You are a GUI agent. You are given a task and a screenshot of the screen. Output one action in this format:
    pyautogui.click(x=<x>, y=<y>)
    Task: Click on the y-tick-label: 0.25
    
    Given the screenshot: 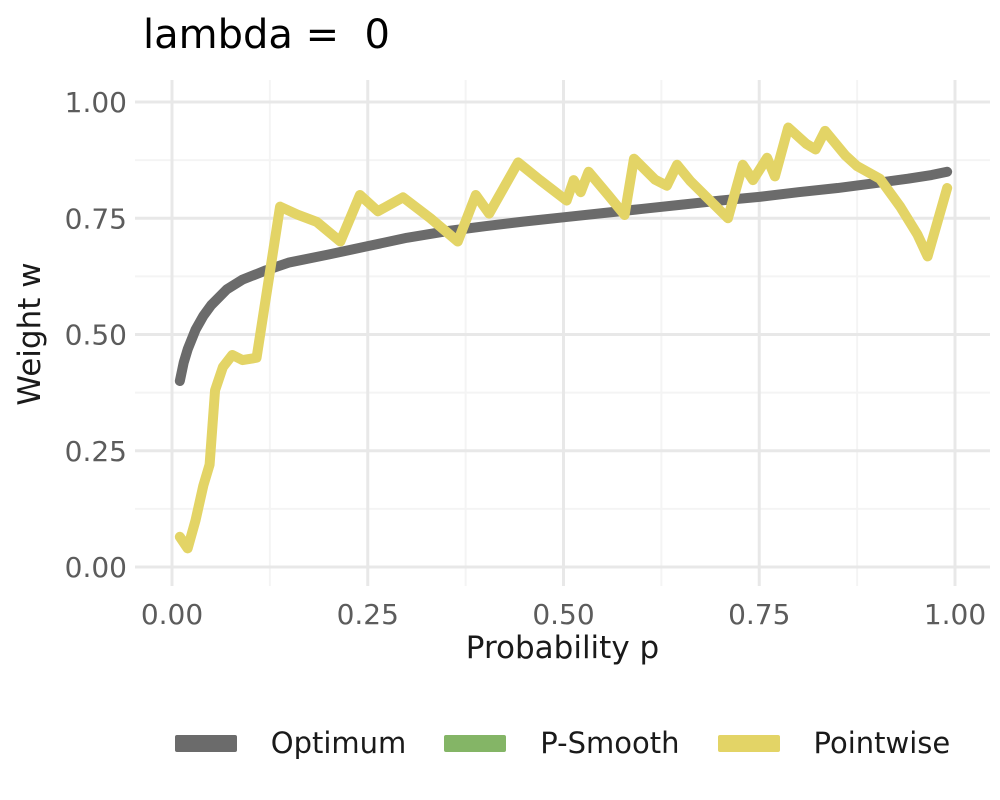 What is the action you would take?
    pyautogui.click(x=96, y=451)
    